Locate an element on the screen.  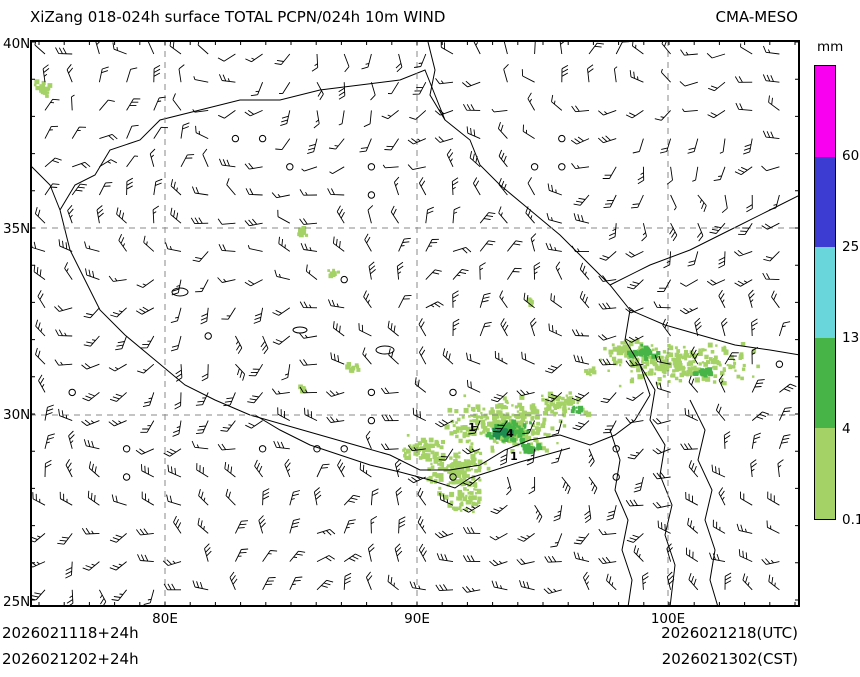
lat-label-30n: 30N is located at coordinates (17, 415).